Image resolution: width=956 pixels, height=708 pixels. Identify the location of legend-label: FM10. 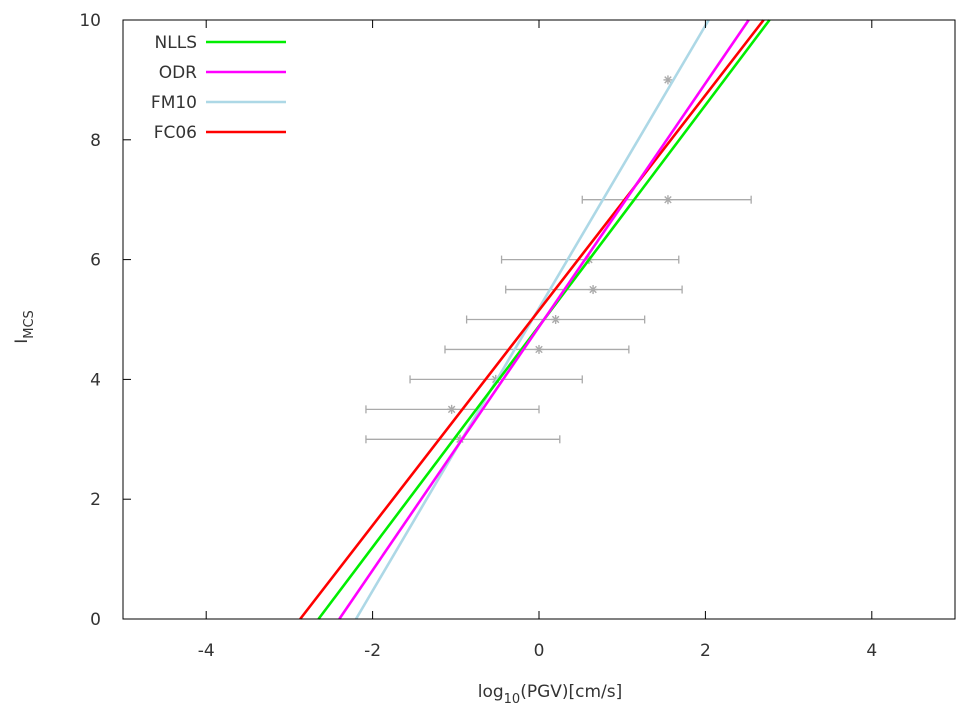
(174, 103).